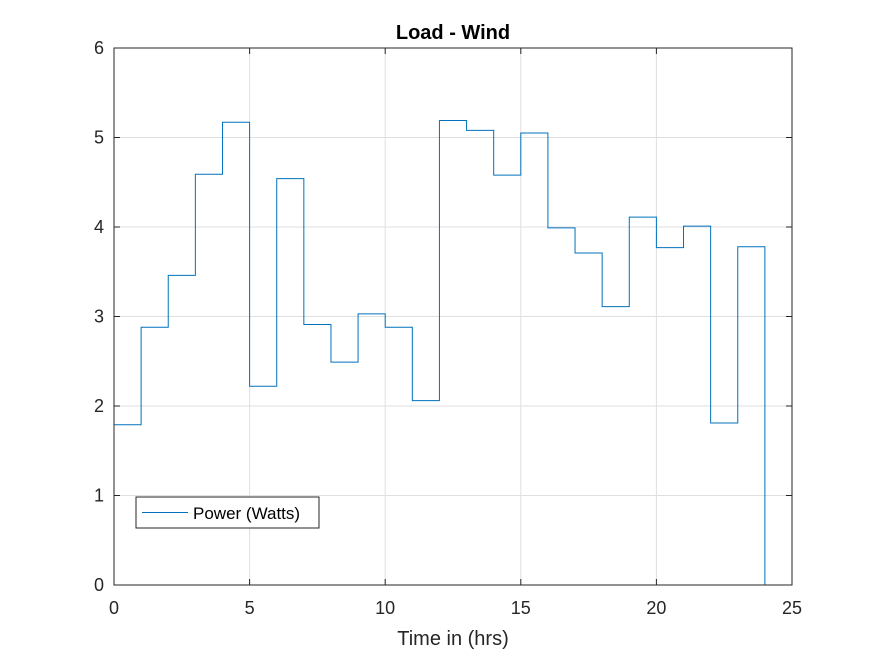 The width and height of the screenshot is (875, 661). What do you see at coordinates (99, 138) in the screenshot?
I see `y-tick-label: 5` at bounding box center [99, 138].